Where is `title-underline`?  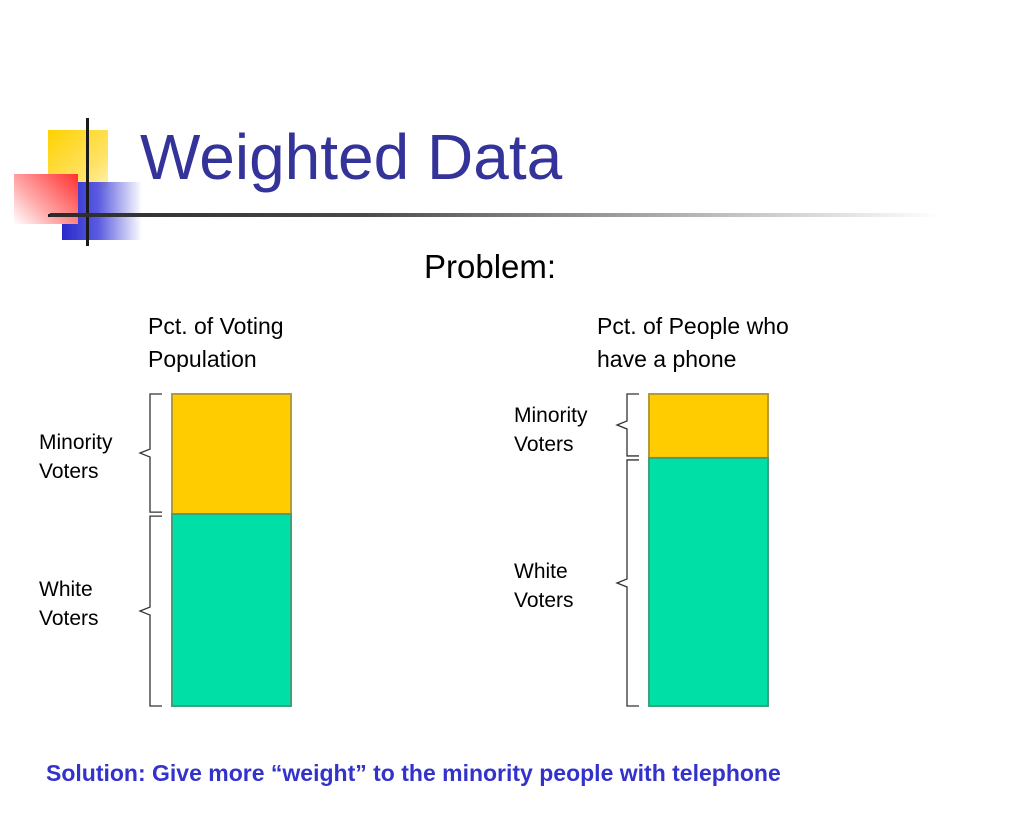
title-underline is located at coordinates (495, 215).